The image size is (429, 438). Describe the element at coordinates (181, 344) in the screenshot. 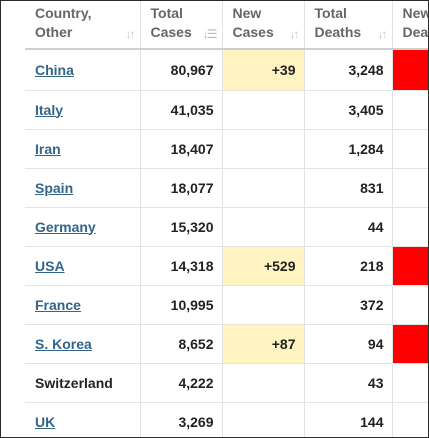

I see `total-cases-cell: 8,652` at that location.